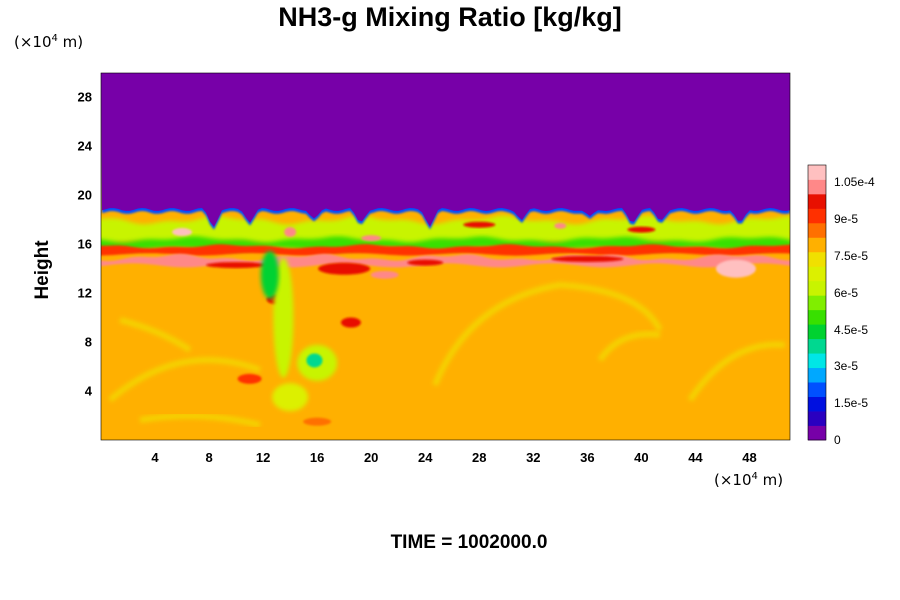 The width and height of the screenshot is (900, 600). I want to click on colorbar, so click(817, 302).